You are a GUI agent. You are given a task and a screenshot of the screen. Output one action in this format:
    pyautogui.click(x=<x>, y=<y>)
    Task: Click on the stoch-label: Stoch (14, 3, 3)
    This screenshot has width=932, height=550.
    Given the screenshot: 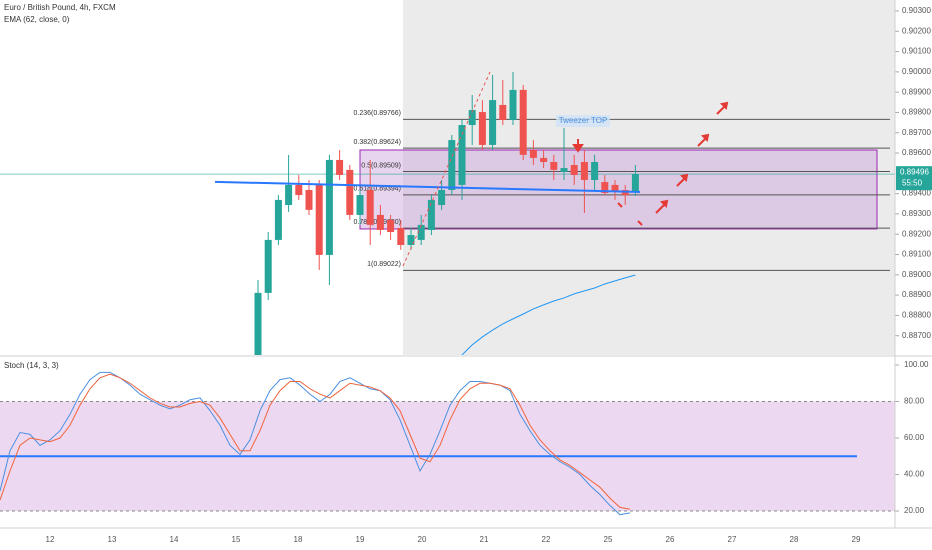 What is the action you would take?
    pyautogui.click(x=31, y=365)
    